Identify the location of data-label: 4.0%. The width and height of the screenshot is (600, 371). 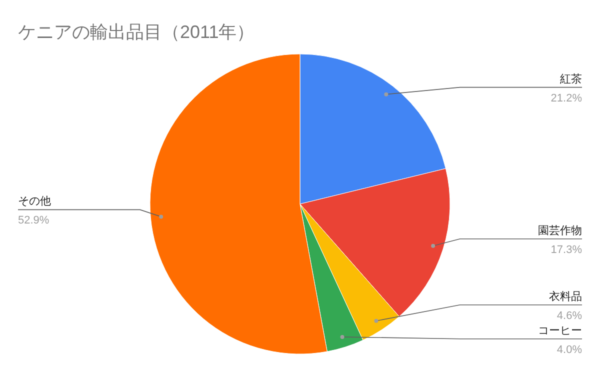
(569, 350).